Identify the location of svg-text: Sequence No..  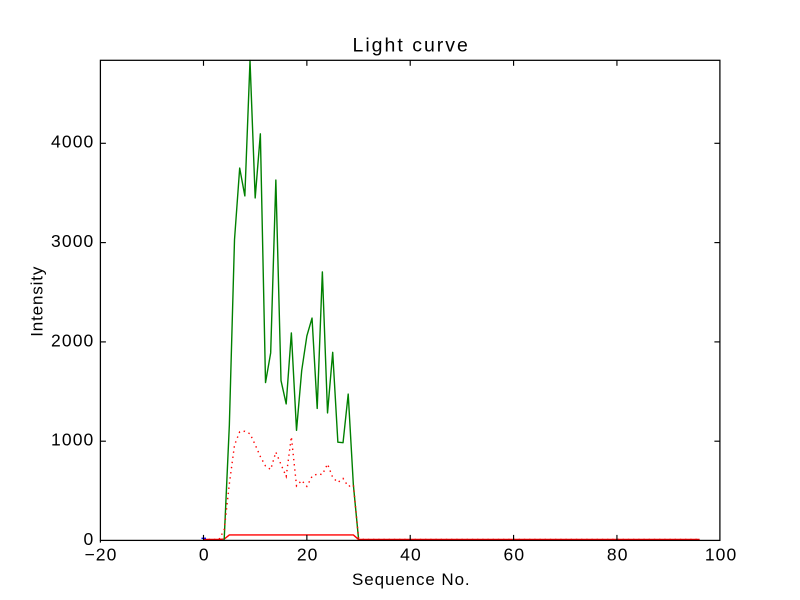
(411, 579).